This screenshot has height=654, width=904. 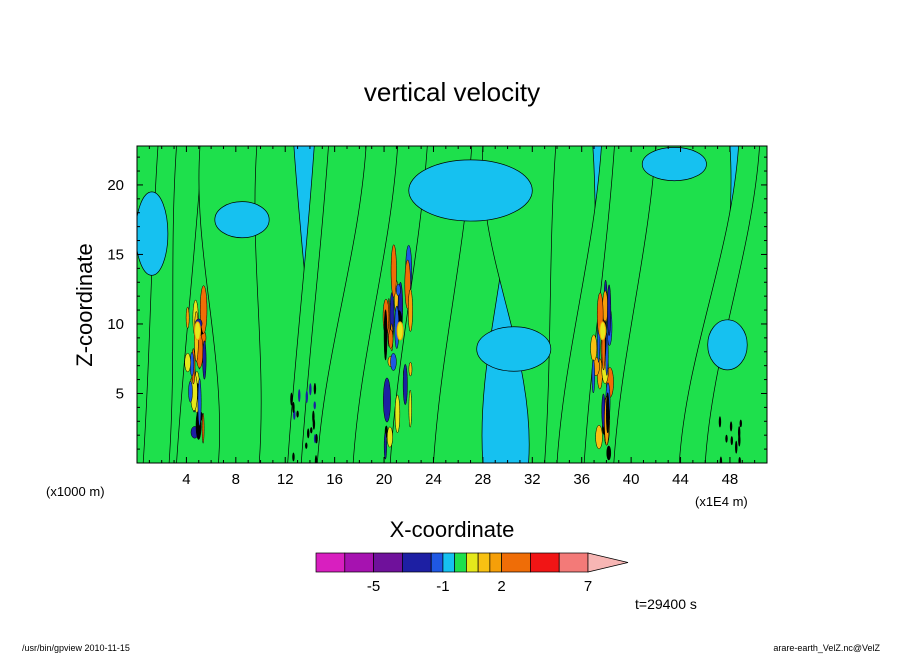 I want to click on x-tick-label: 32, so click(x=532, y=479).